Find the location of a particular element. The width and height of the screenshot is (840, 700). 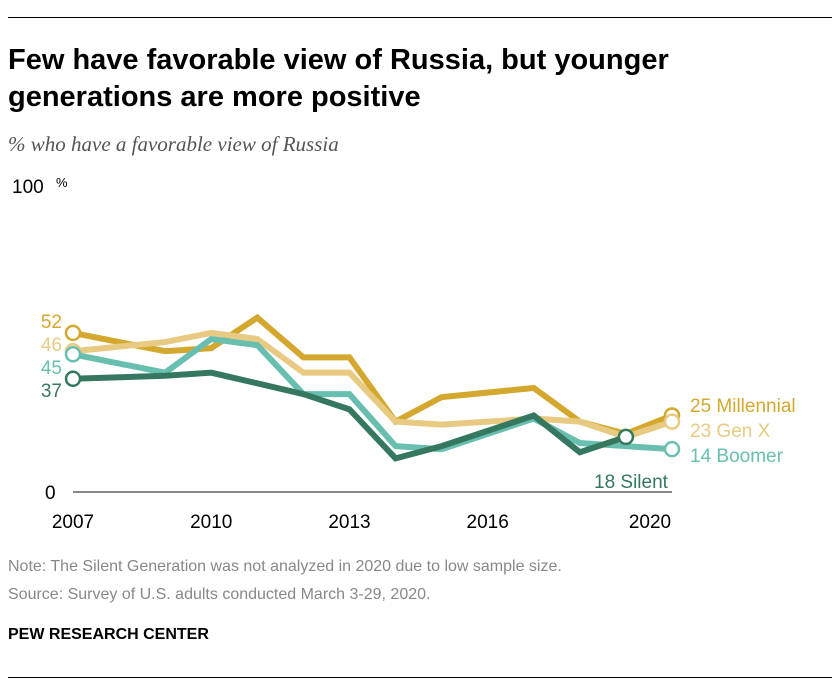

x-tick-label: 2010 is located at coordinates (211, 522).